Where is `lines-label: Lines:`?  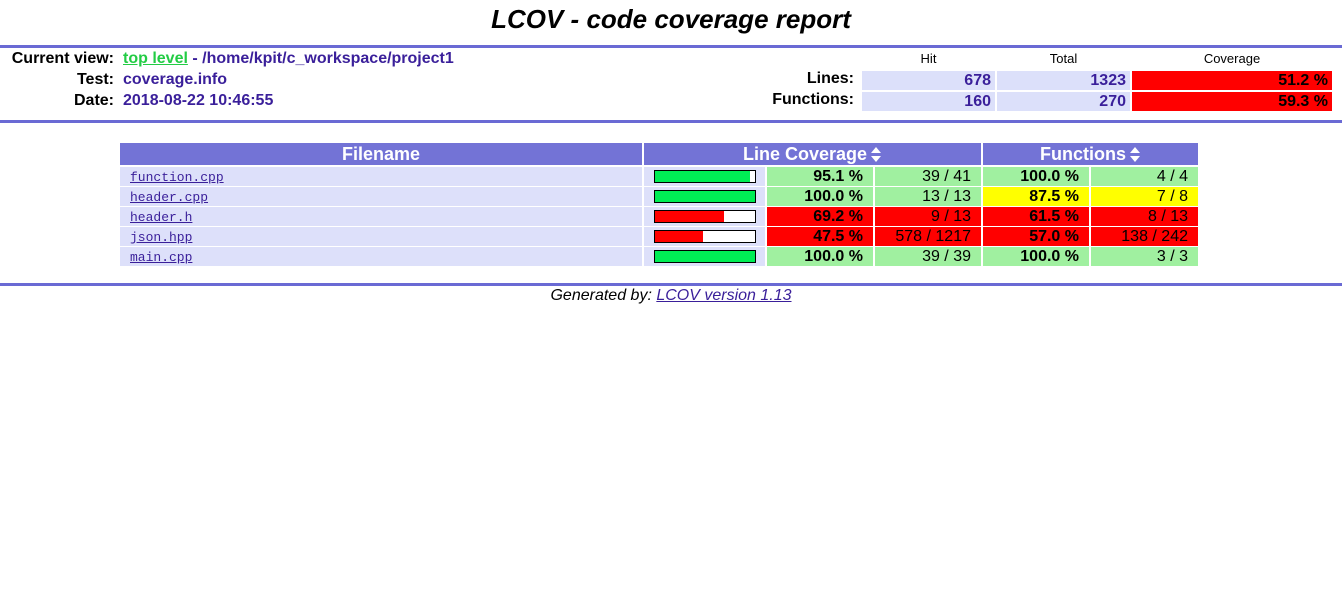 lines-label: Lines: is located at coordinates (830, 78).